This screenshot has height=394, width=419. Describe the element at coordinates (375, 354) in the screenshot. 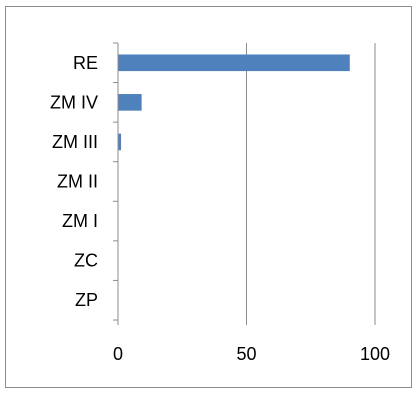

I see `x-tick-label: 100` at that location.